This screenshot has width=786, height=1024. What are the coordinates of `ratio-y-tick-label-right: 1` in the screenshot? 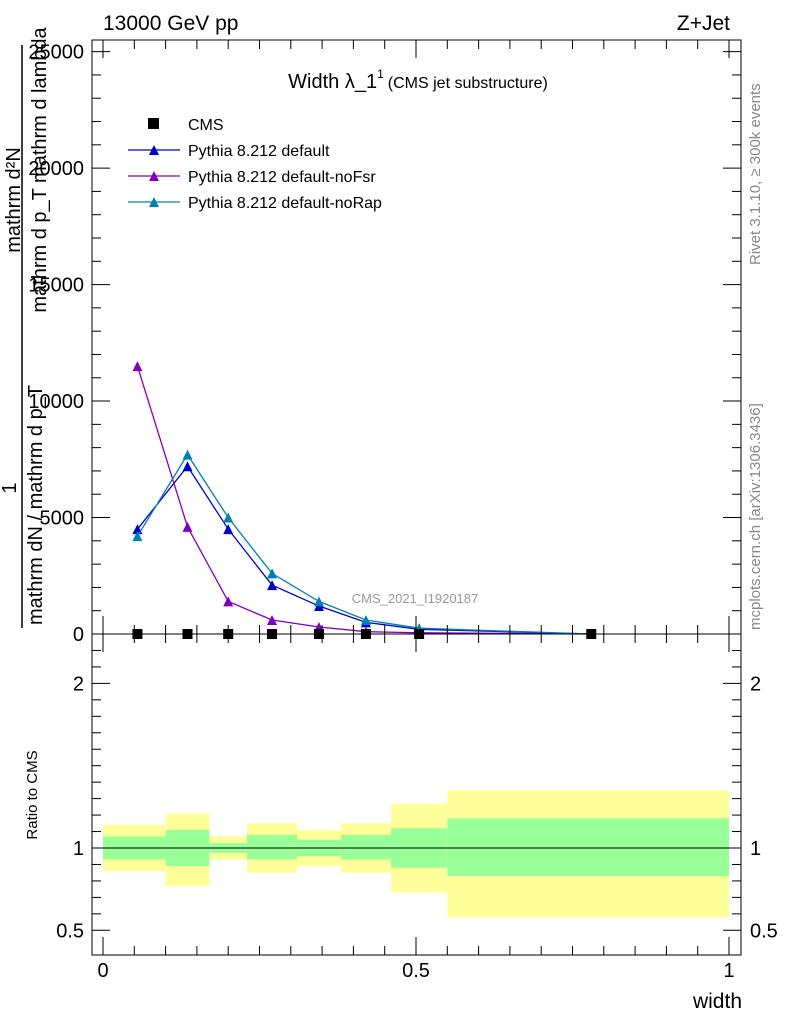 It's located at (755, 849).